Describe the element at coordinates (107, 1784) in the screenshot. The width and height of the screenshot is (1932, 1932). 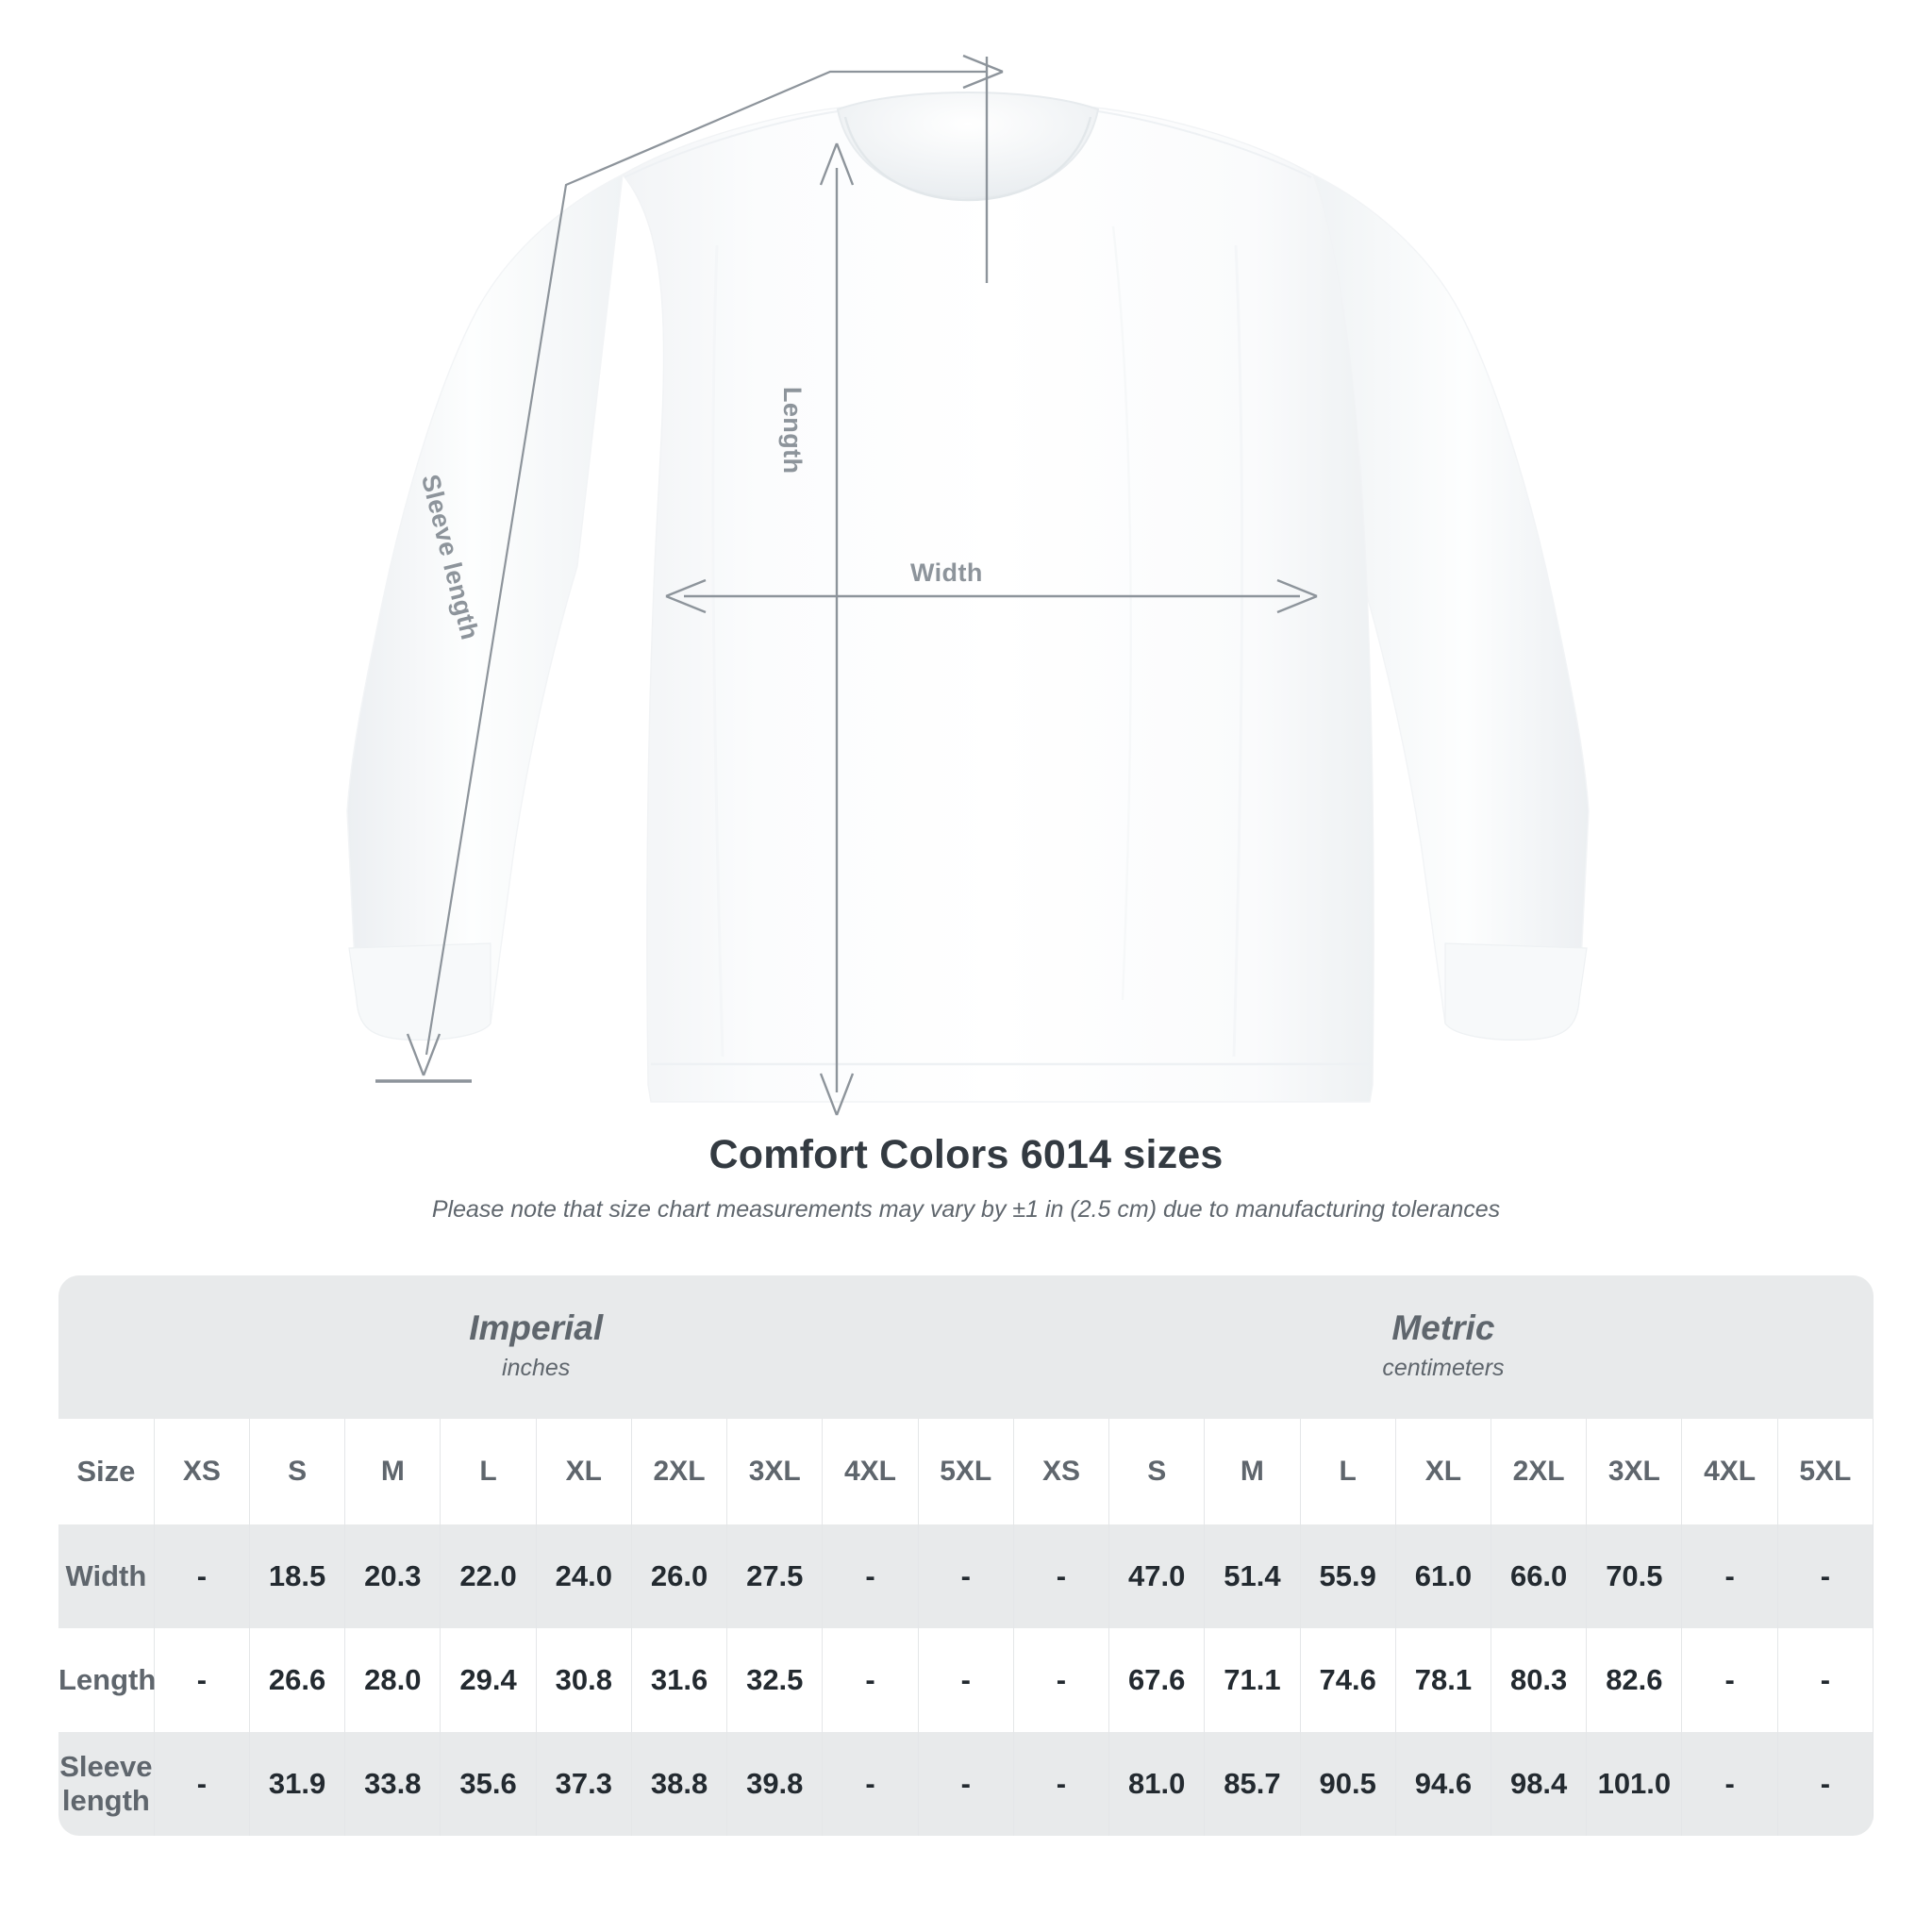
I see `row-label-sleeve-length: Sleeve length` at that location.